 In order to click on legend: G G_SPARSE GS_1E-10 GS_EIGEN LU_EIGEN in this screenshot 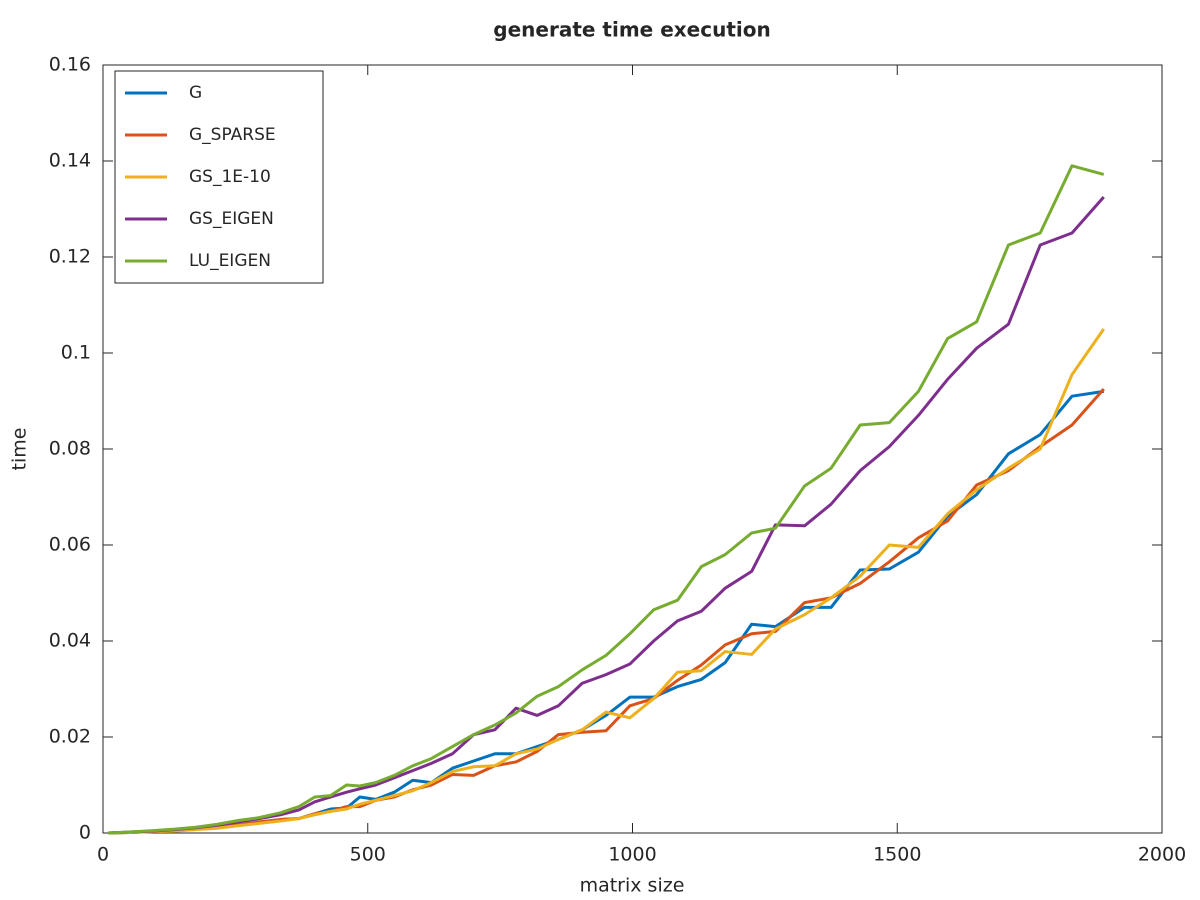, I will do `click(219, 177)`.